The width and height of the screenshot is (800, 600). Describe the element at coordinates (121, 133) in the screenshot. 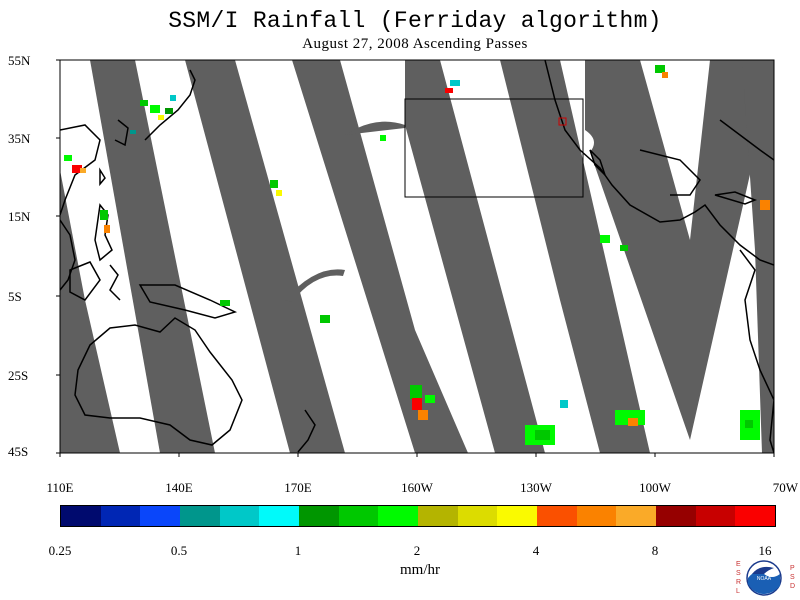

I see `coastline-korea` at that location.